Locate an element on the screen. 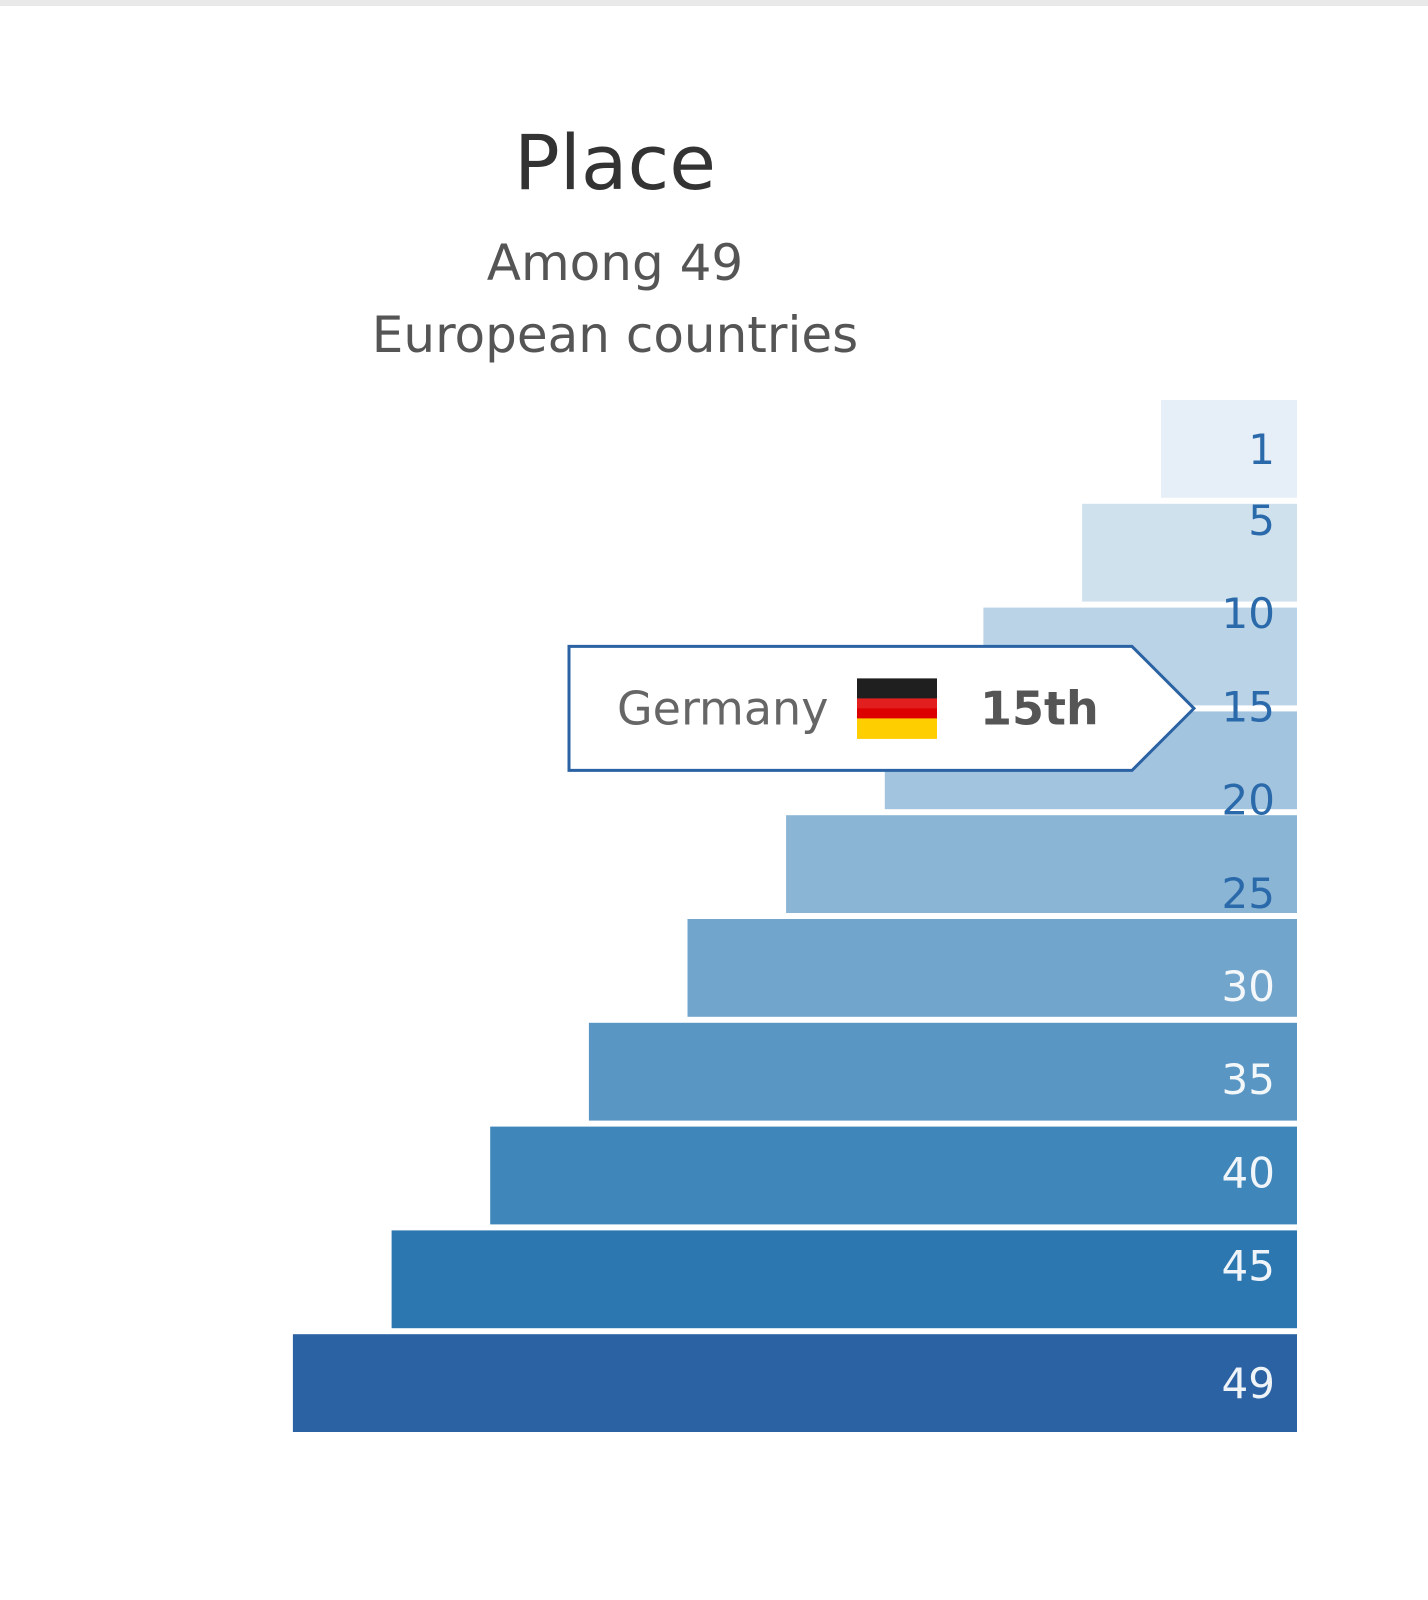  scale-label-45: 45 is located at coordinates (1248, 1266).